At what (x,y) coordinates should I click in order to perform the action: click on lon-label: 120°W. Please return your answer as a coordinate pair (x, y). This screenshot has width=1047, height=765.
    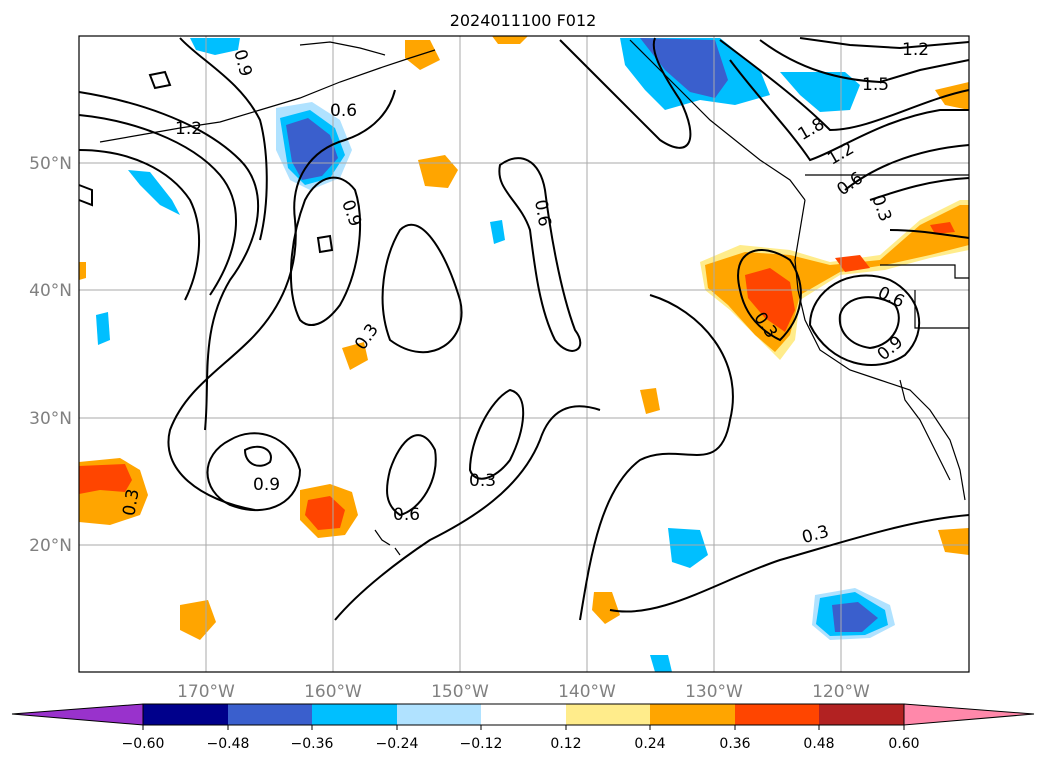
    Looking at the image, I should click on (841, 692).